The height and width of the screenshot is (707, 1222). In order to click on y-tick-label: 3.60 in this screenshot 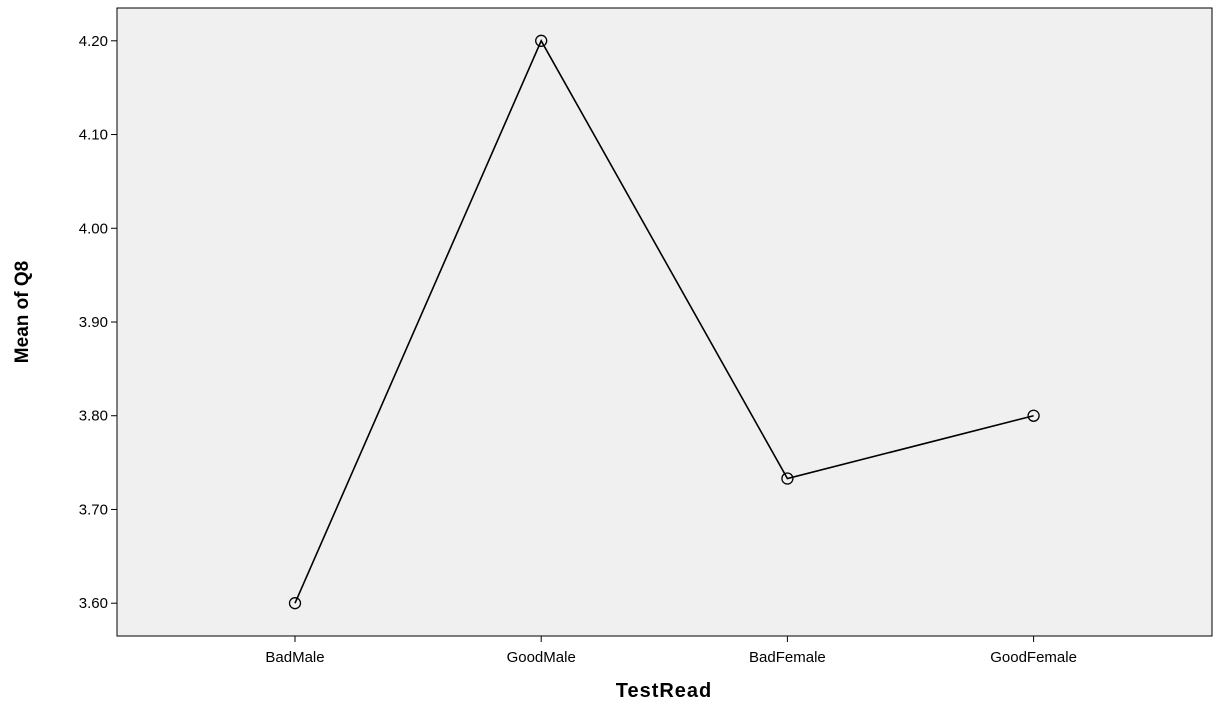, I will do `click(93, 603)`.